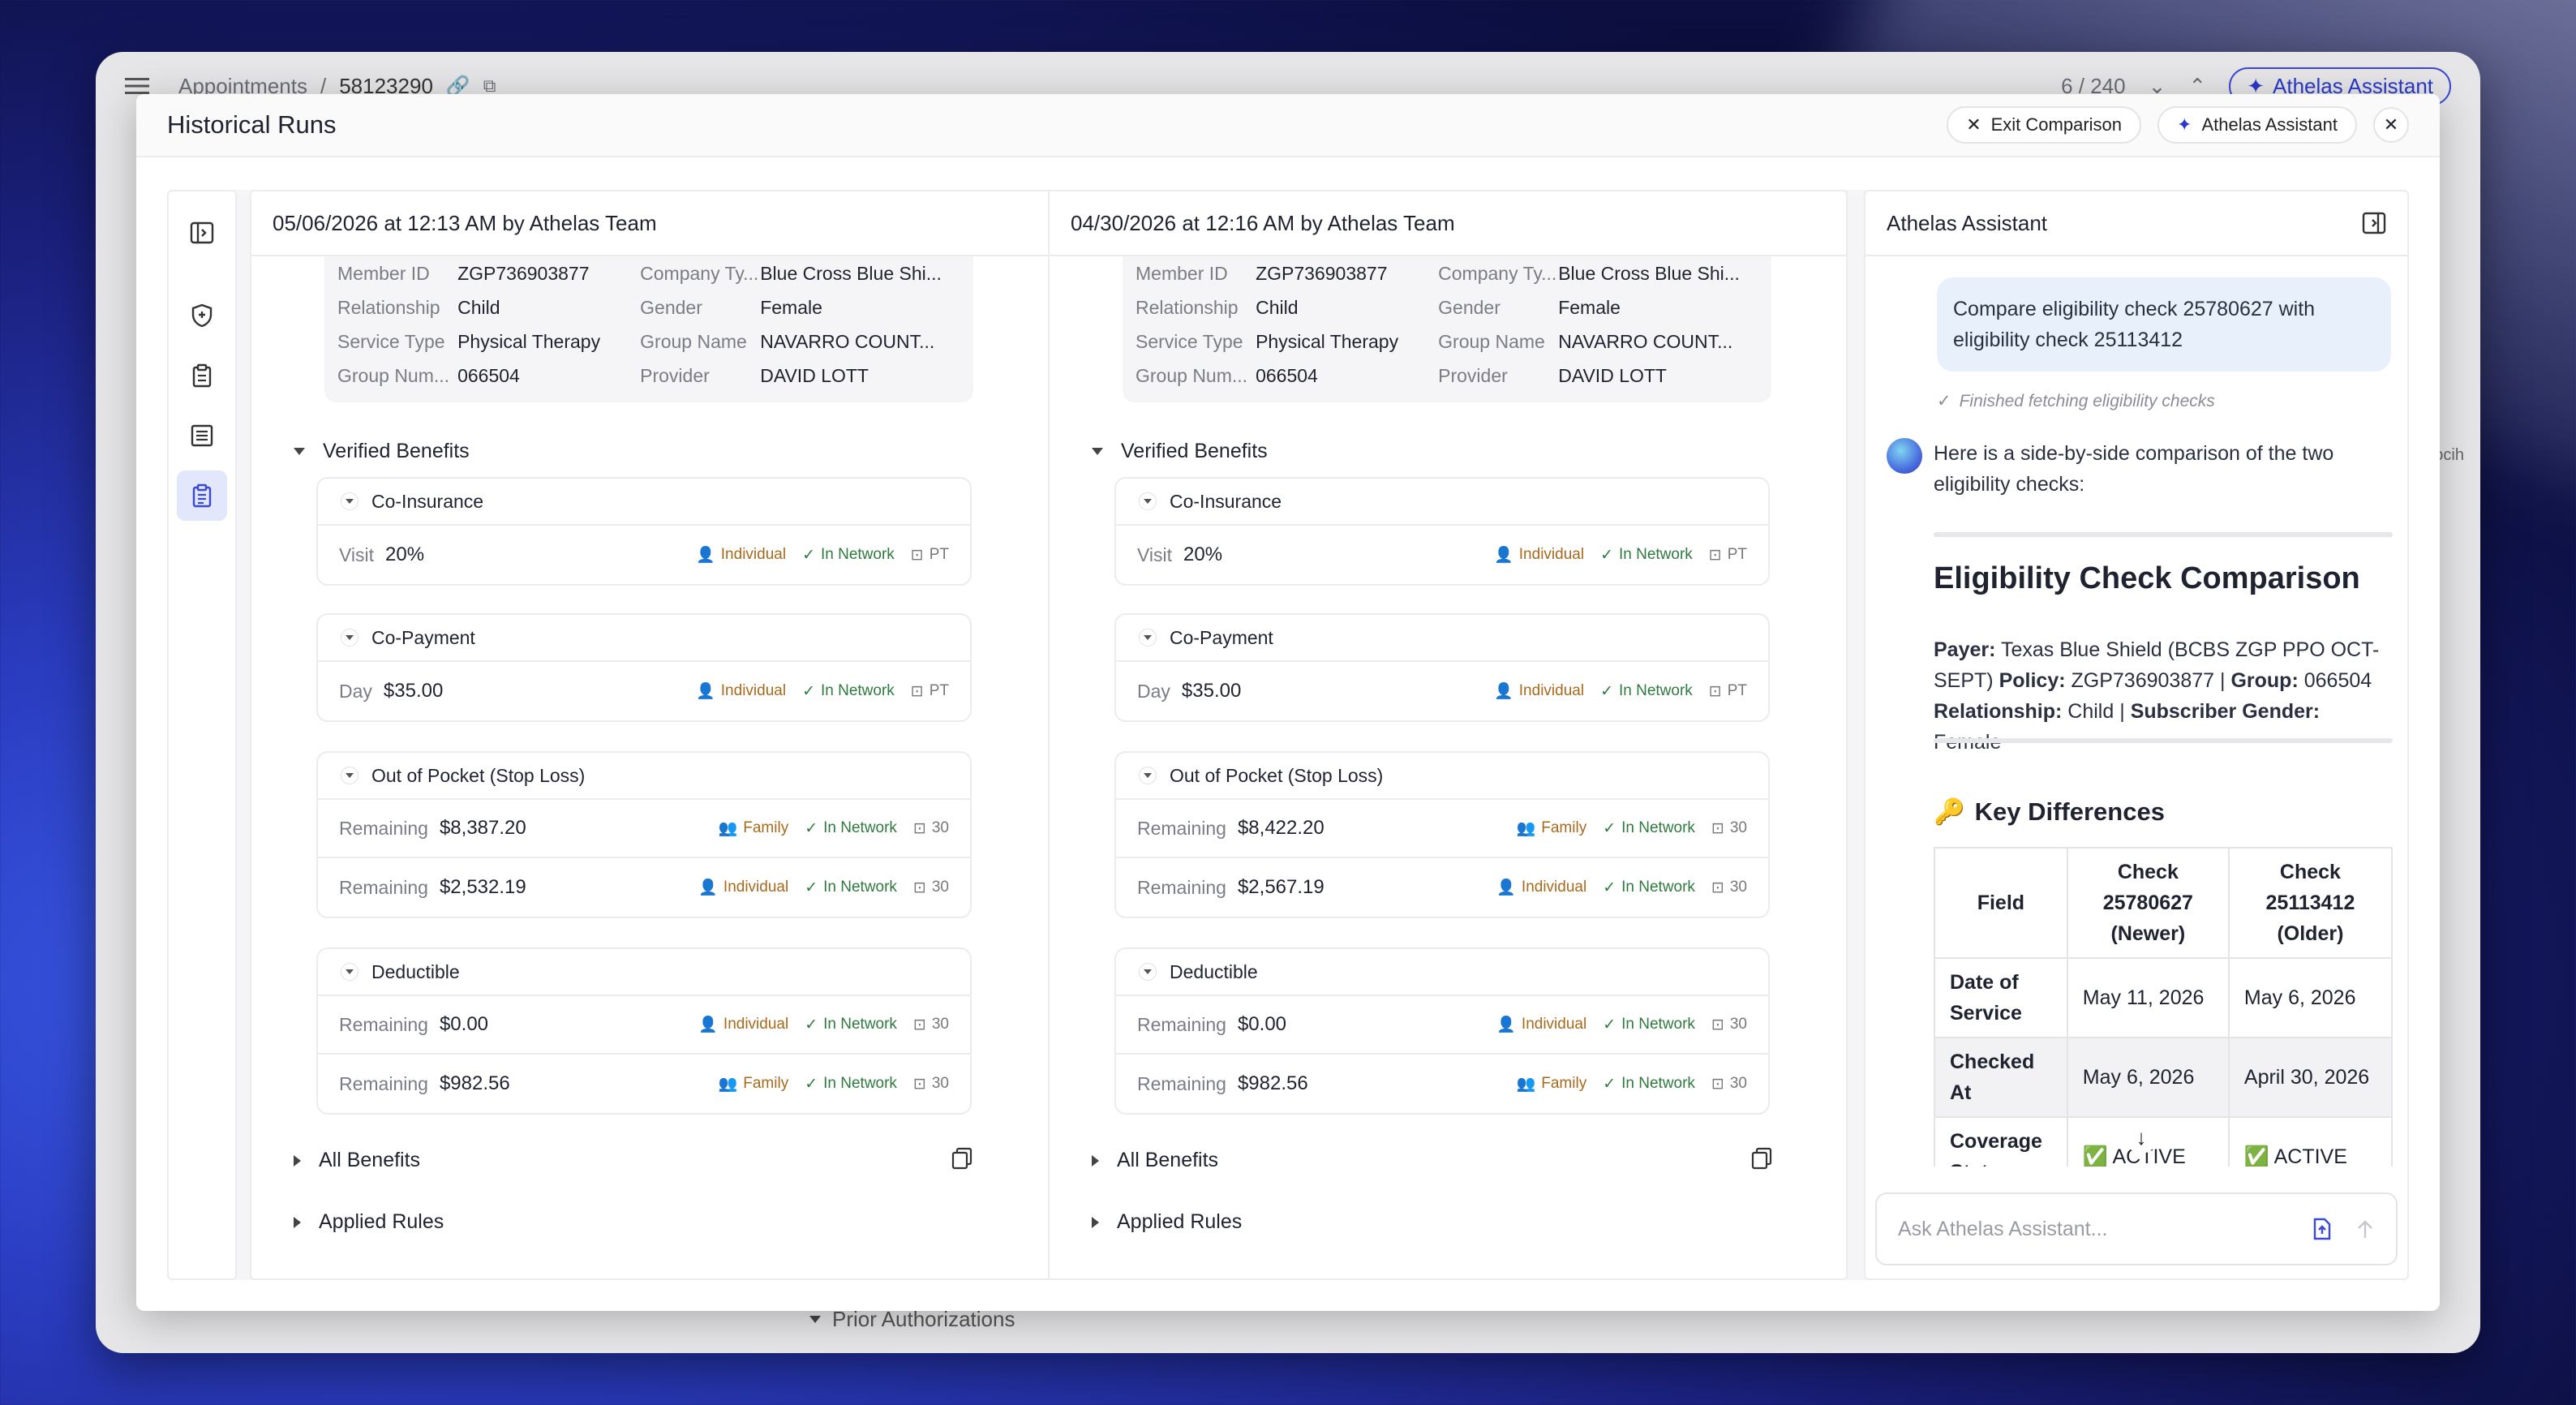 The height and width of the screenshot is (1405, 2576). Describe the element at coordinates (202, 495) in the screenshot. I see `rail-item-history` at that location.